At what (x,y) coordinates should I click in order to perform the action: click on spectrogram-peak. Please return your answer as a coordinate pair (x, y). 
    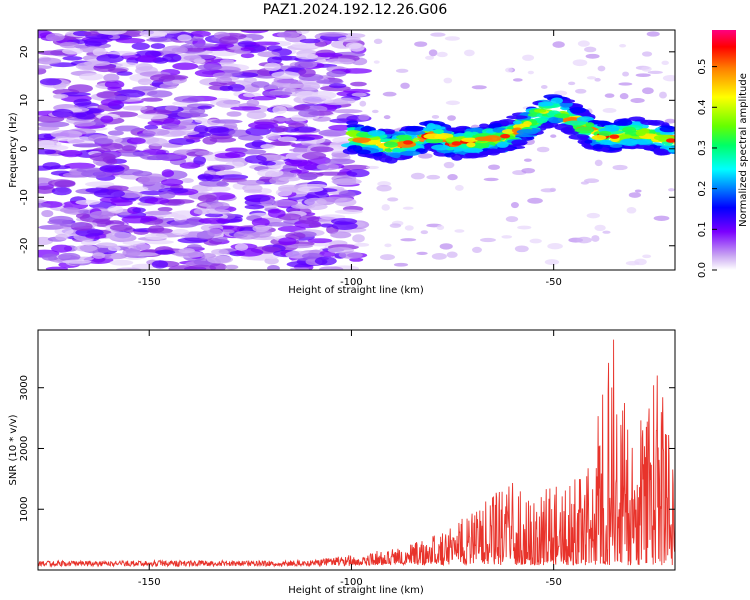
    Looking at the image, I should click on (670, 140).